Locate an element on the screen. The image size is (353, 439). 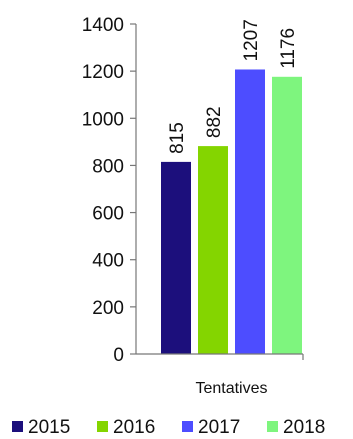
legend-swatch-2017 is located at coordinates (187, 426).